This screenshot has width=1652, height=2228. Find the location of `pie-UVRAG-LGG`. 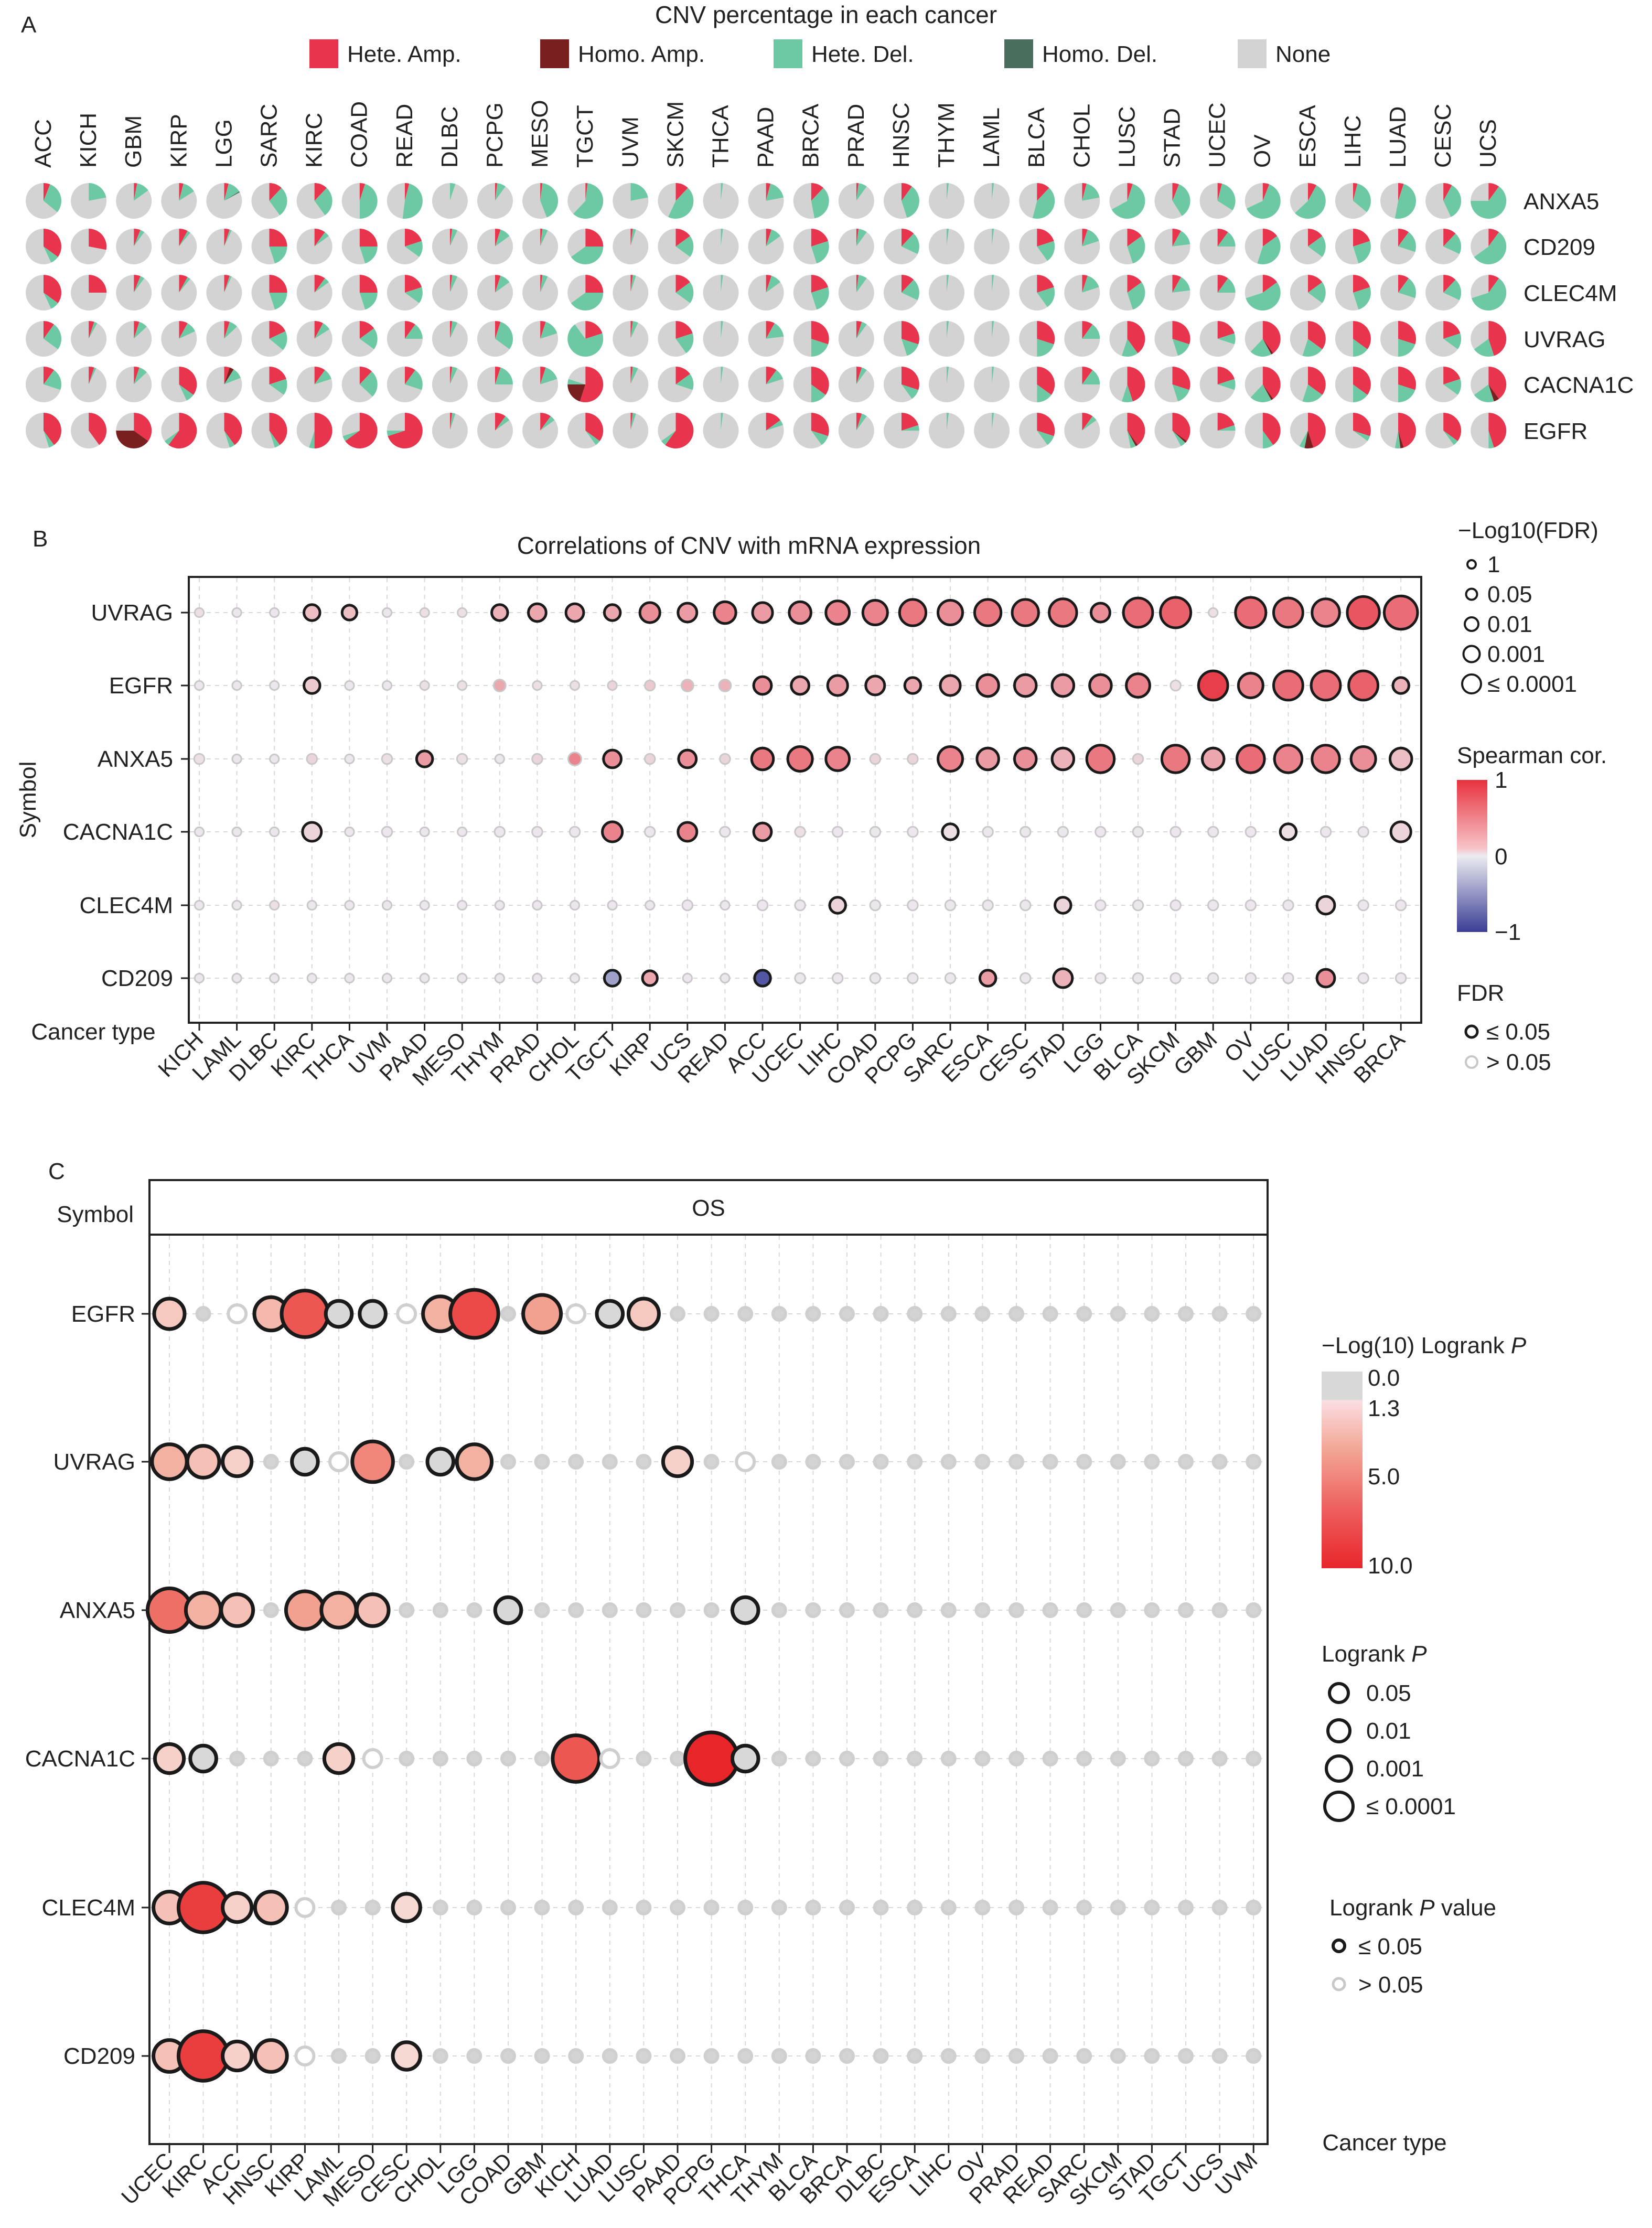

pie-UVRAG-LGG is located at coordinates (224, 339).